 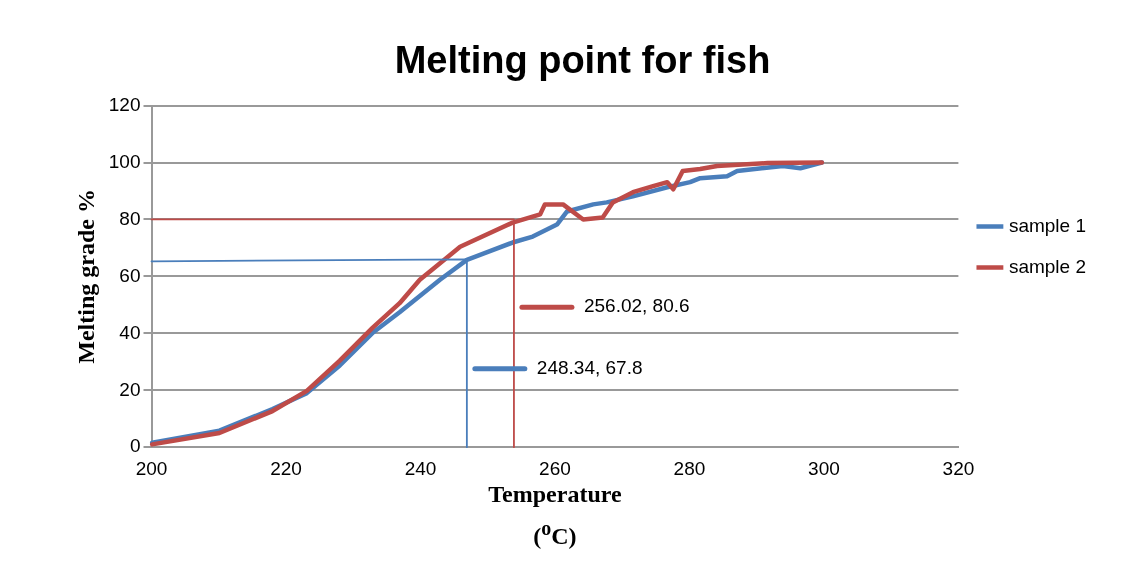 I want to click on x-tick-label: 280, so click(x=689, y=468).